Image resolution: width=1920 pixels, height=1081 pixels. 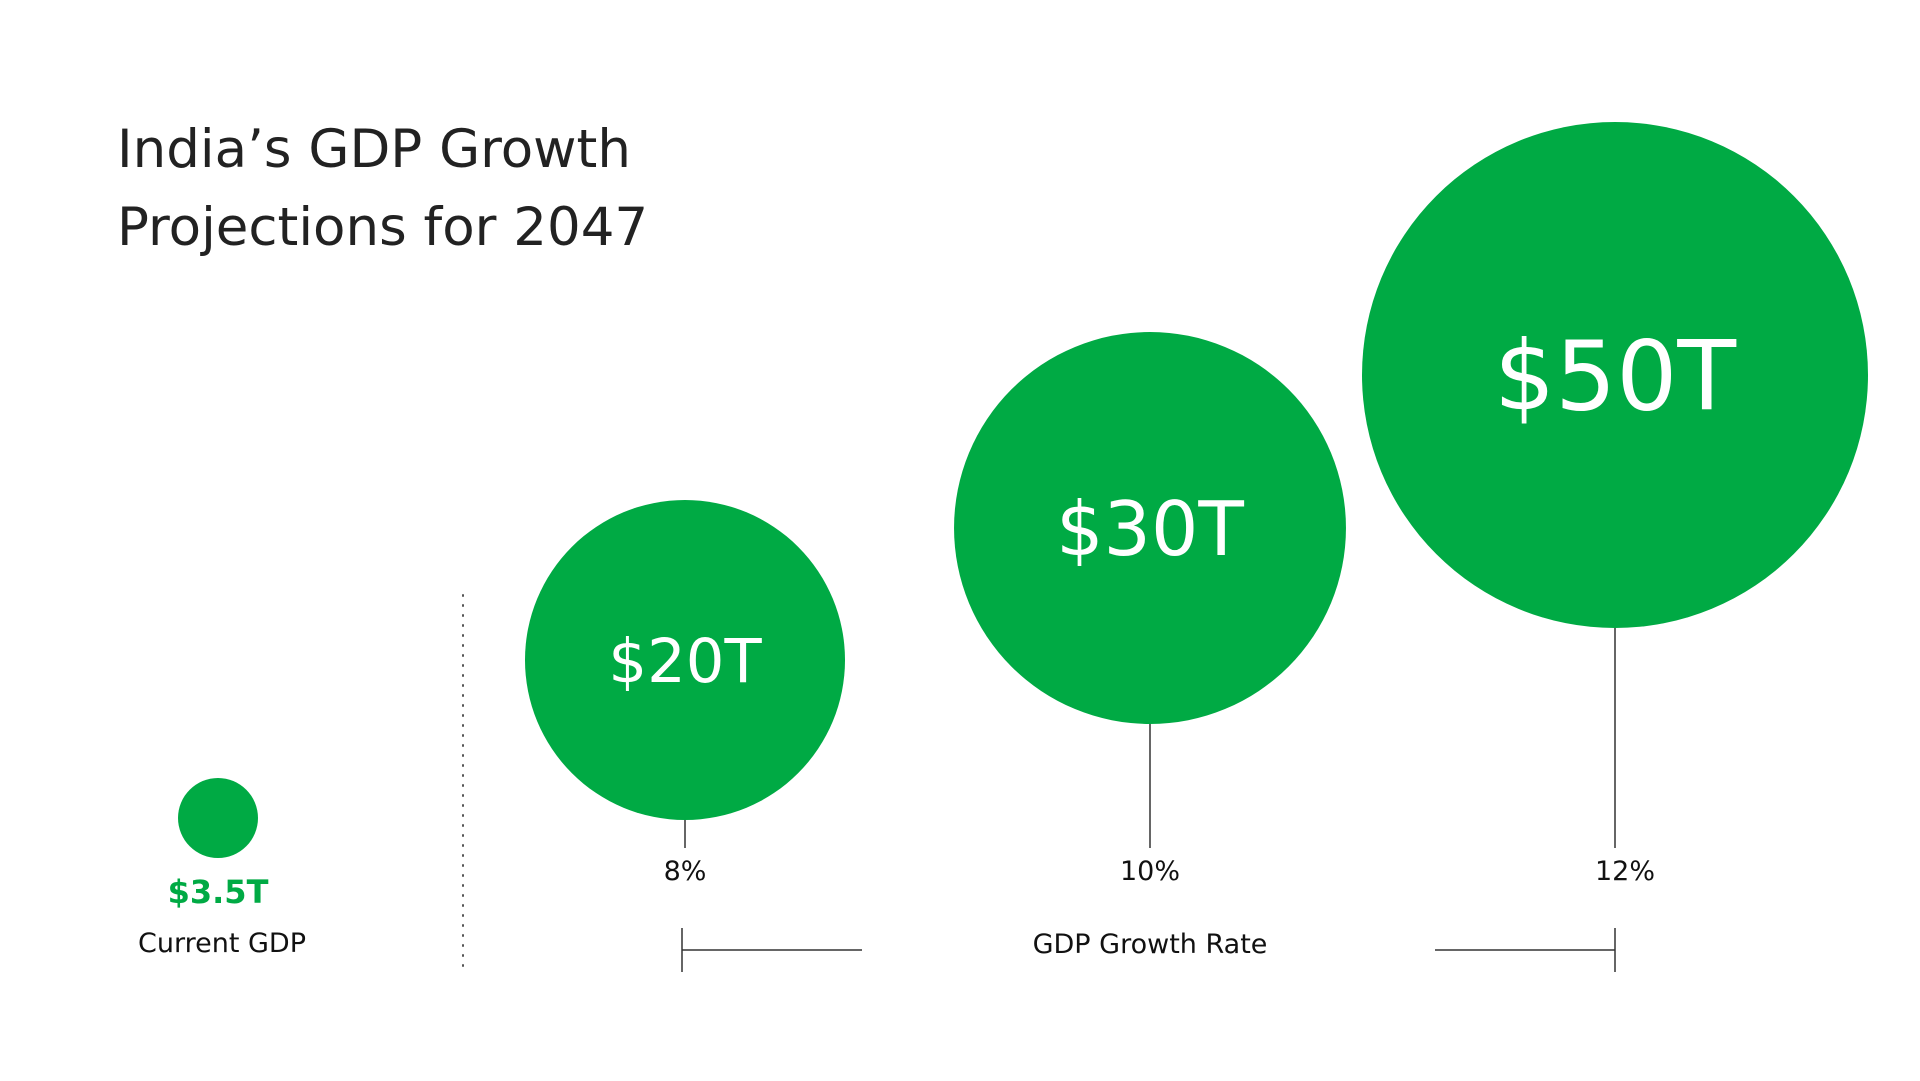 I want to click on axis-caption: GDP Growth Rate, so click(x=1150, y=944).